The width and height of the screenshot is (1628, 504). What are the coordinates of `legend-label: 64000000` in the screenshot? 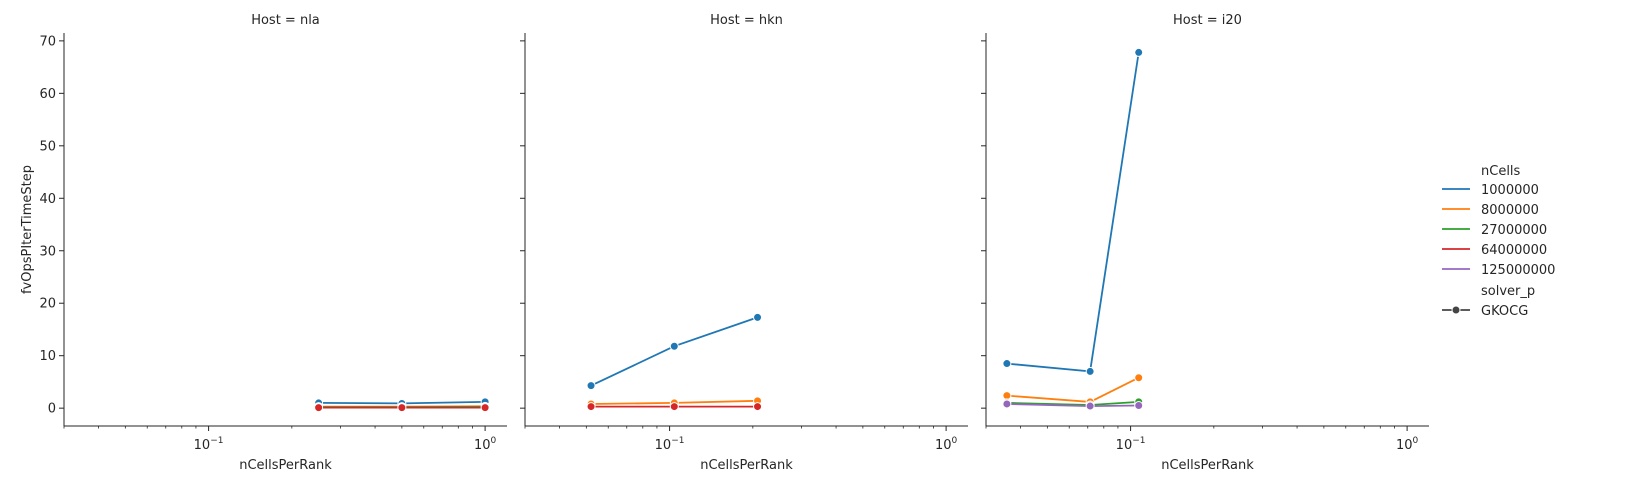 It's located at (1514, 250).